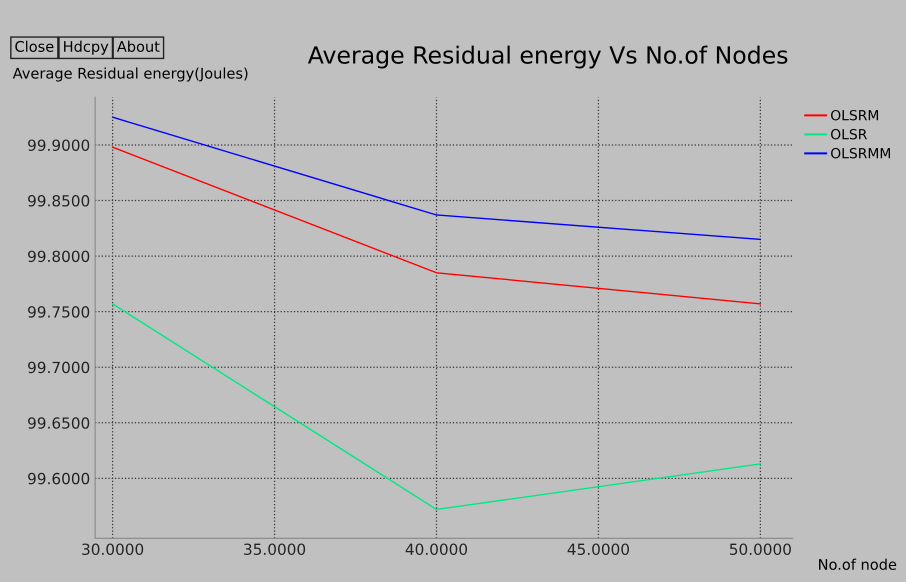 The width and height of the screenshot is (906, 582). What do you see at coordinates (59, 312) in the screenshot?
I see `y-tick-label: 99.7500` at bounding box center [59, 312].